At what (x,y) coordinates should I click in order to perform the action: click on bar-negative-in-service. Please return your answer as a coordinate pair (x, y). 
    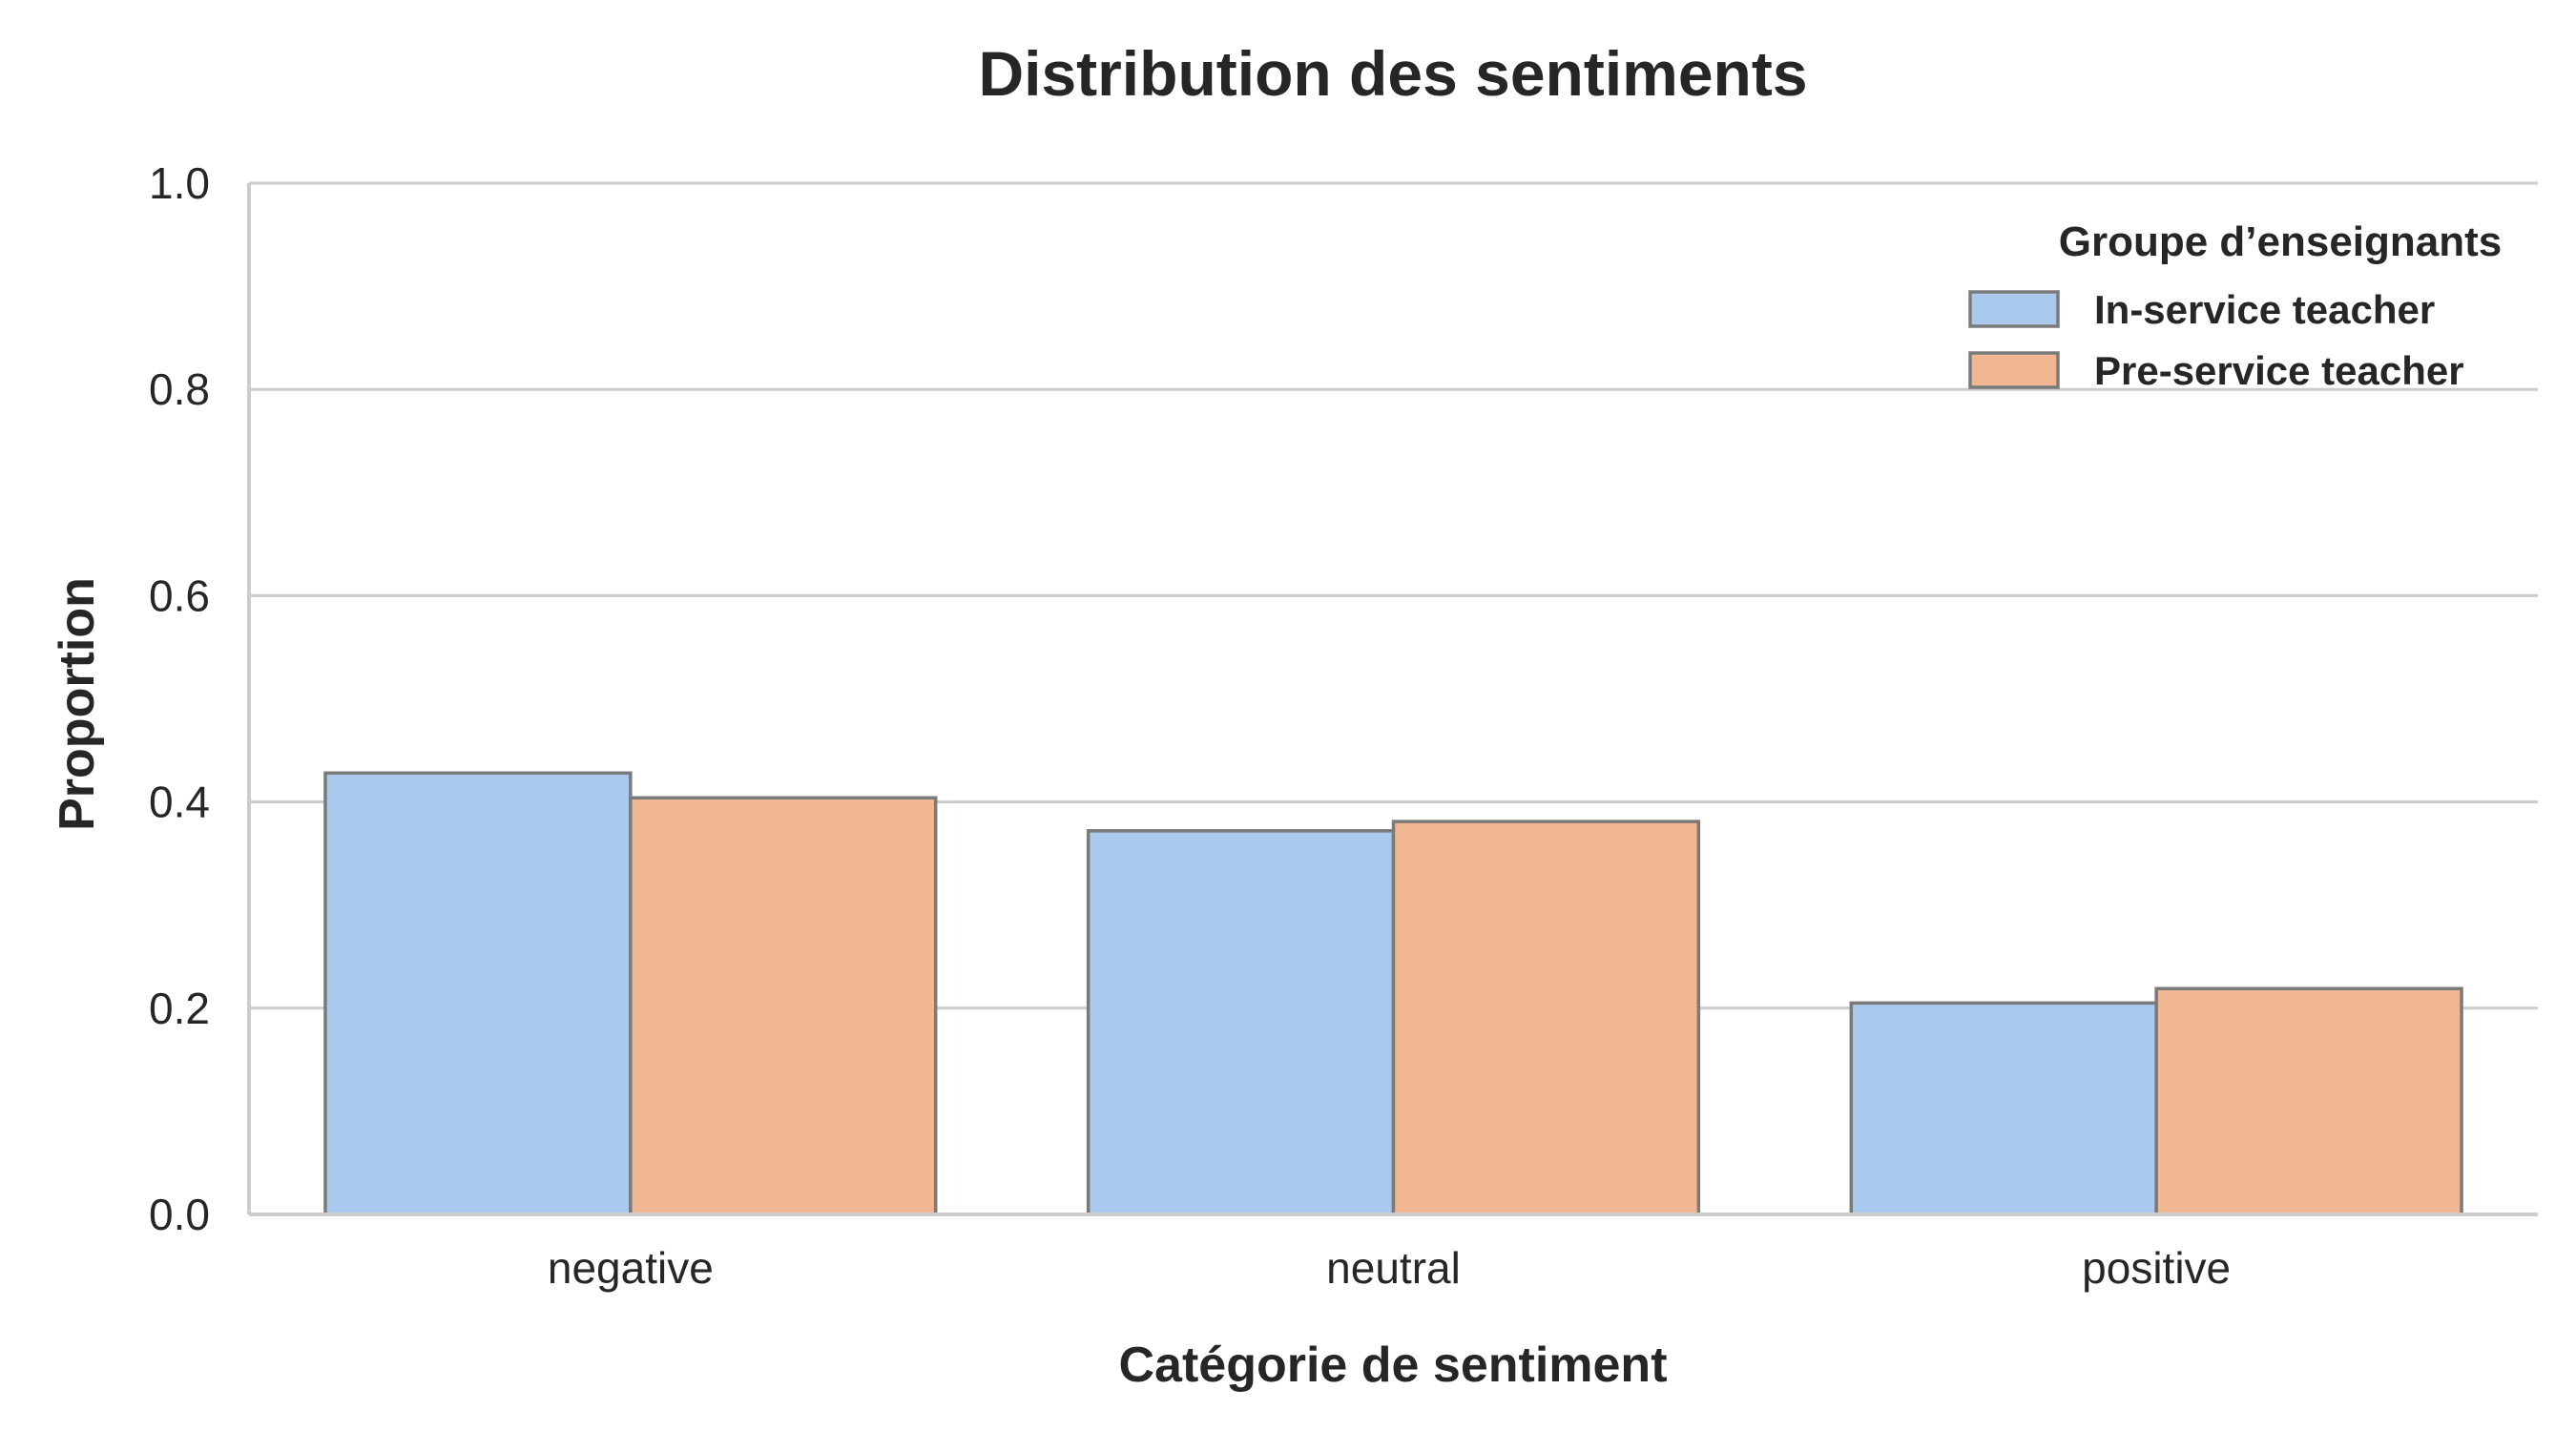
    Looking at the image, I should click on (478, 993).